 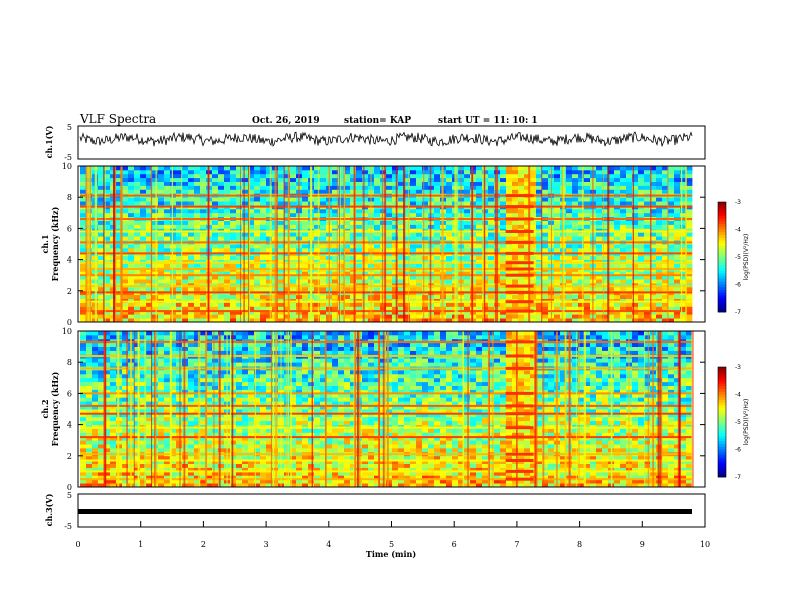 I want to click on colorbar-cell, so click(x=722, y=239).